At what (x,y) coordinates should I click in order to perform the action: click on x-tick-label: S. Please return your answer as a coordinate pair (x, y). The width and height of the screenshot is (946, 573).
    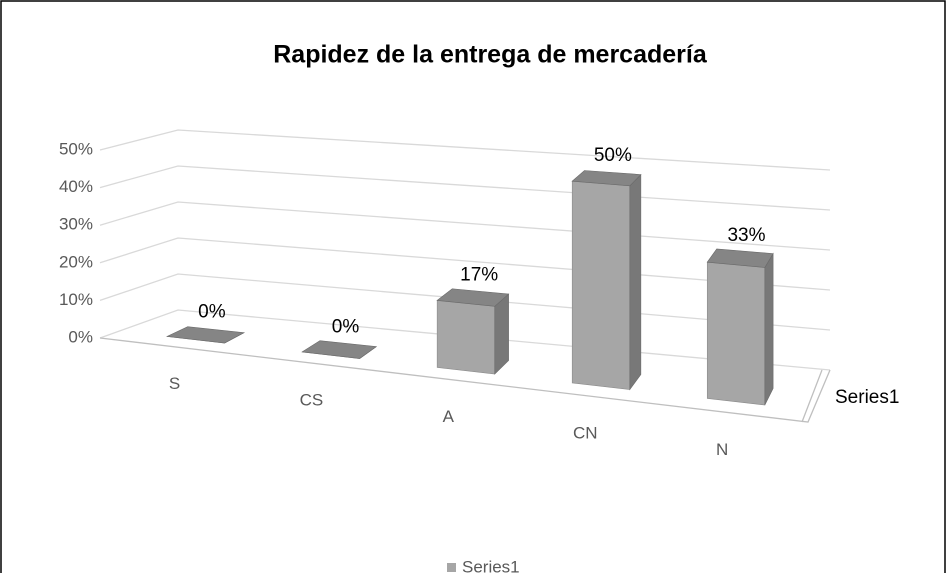
    Looking at the image, I should click on (174, 383).